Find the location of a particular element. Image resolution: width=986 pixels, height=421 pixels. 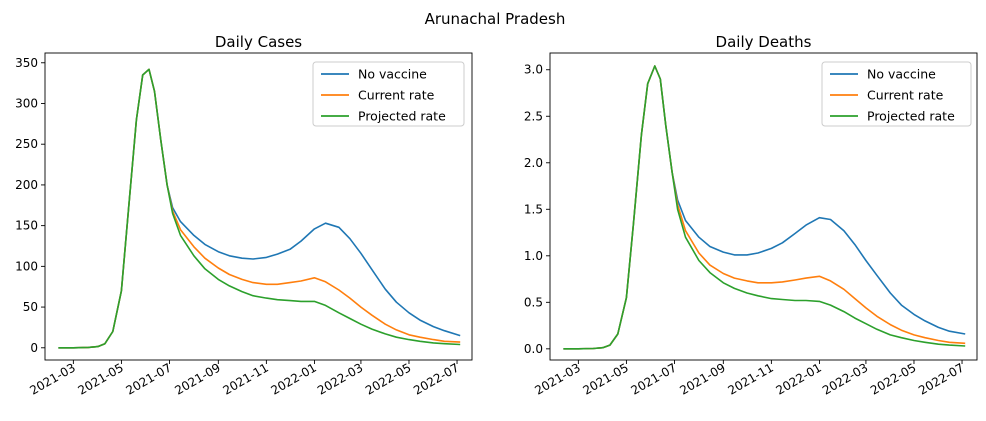

y-tick-label: 250 is located at coordinates (26, 144).